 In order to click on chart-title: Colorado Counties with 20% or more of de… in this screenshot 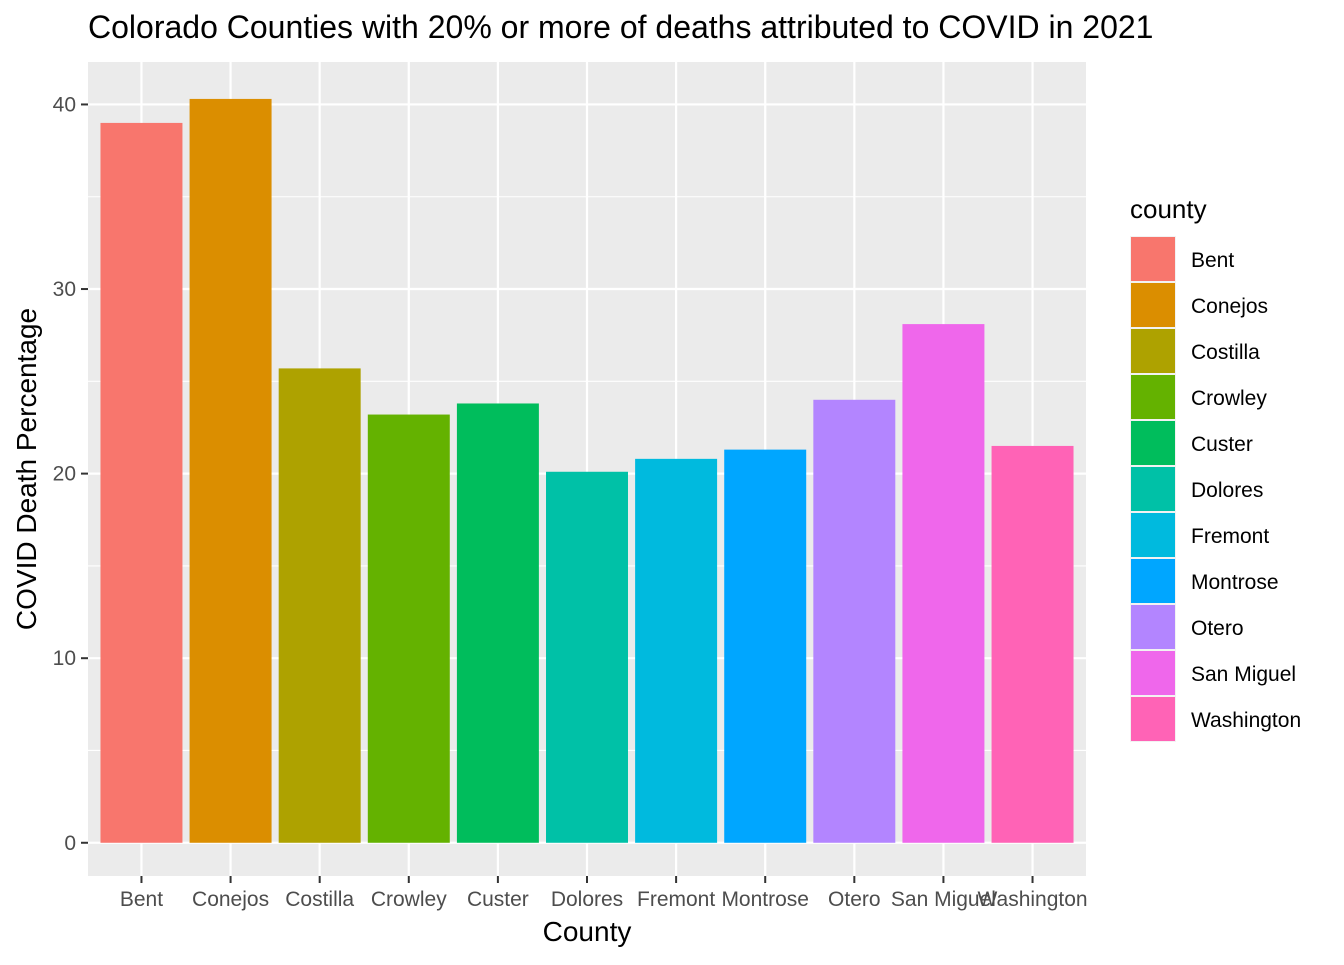, I will do `click(620, 27)`.